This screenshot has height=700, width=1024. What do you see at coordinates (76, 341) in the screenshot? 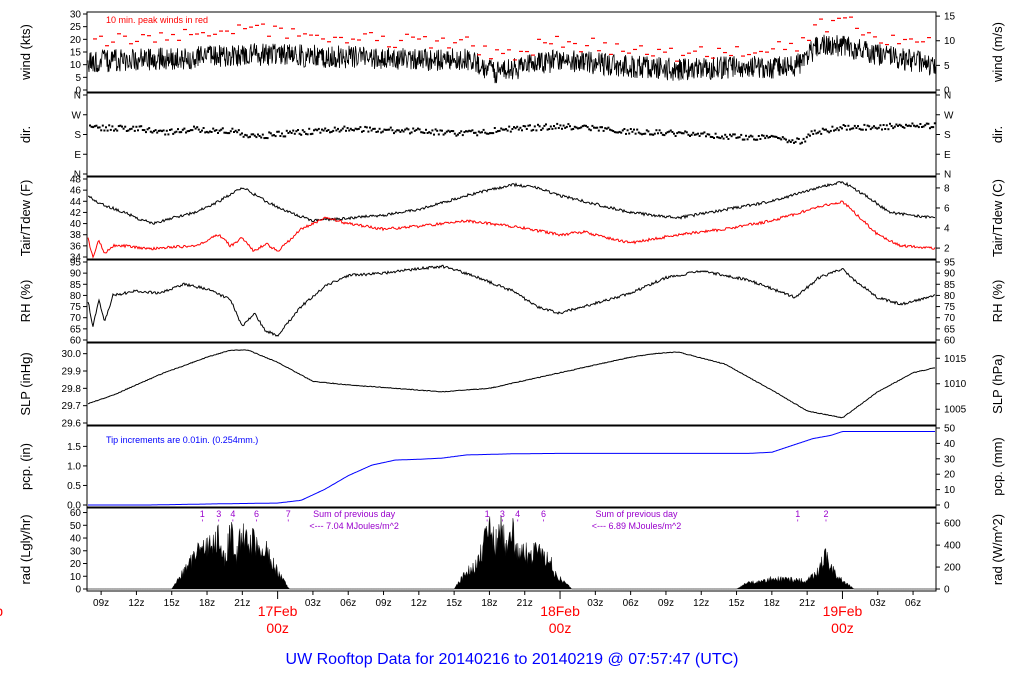
I see `ytick-label-rh: 60` at bounding box center [76, 341].